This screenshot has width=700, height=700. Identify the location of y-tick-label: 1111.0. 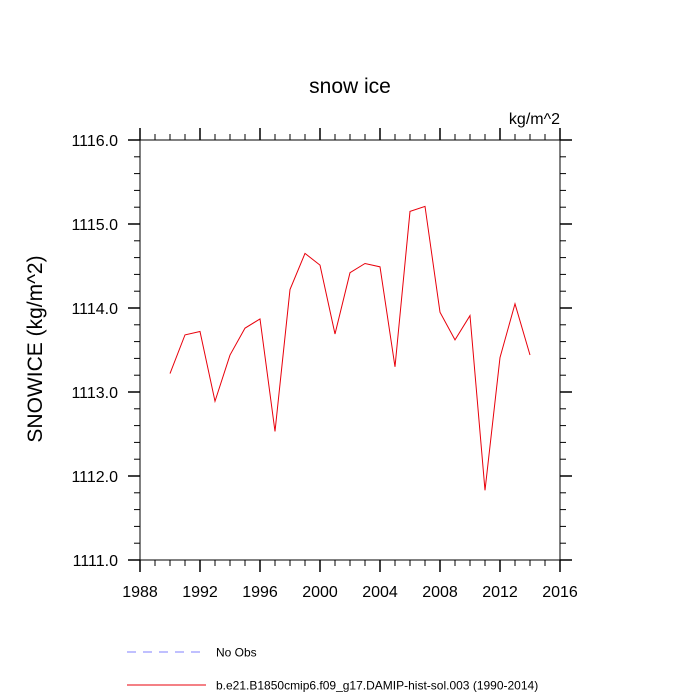
(95, 561).